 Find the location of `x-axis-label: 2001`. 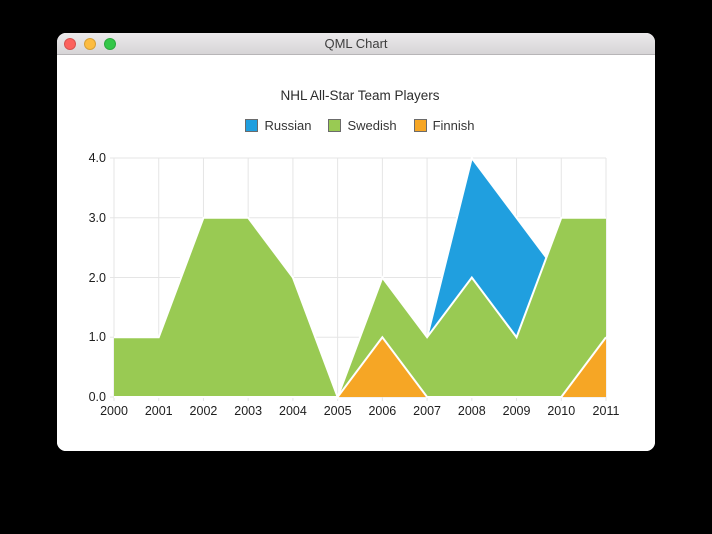

x-axis-label: 2001 is located at coordinates (158, 411).